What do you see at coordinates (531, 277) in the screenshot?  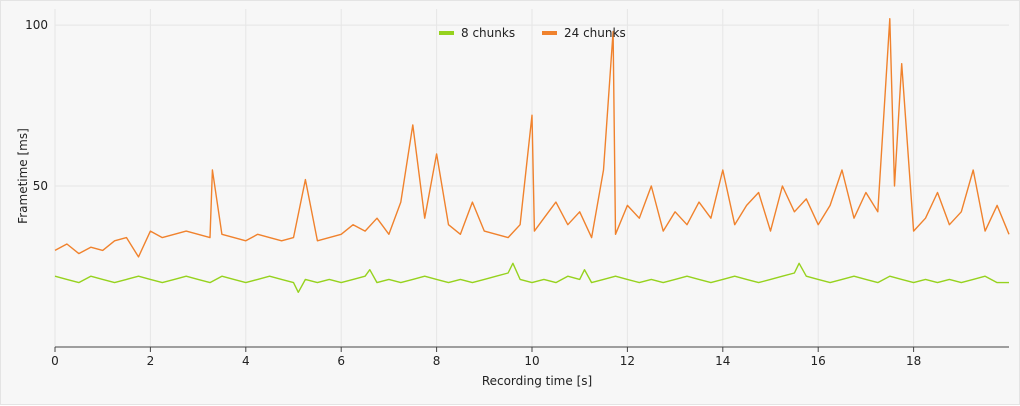 I see `series-line-8-chunks` at bounding box center [531, 277].